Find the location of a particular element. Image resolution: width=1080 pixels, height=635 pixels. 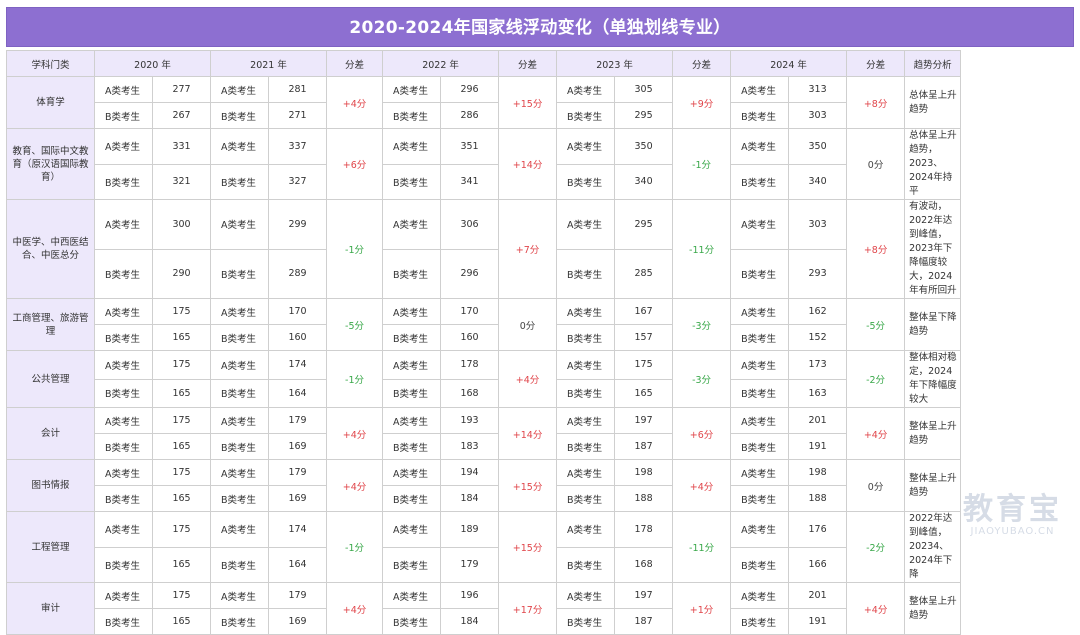

score-cell: 300 is located at coordinates (182, 225).